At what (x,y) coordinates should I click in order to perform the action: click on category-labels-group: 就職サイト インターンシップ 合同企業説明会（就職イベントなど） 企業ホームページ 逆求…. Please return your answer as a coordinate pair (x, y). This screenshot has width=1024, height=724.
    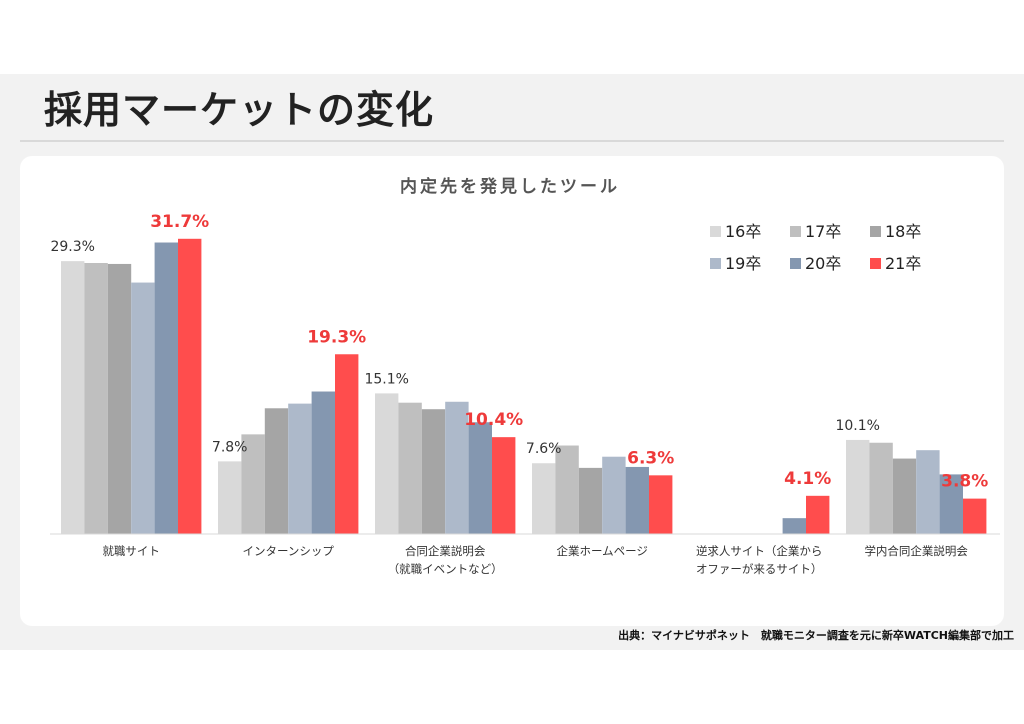
    Looking at the image, I should click on (535, 560).